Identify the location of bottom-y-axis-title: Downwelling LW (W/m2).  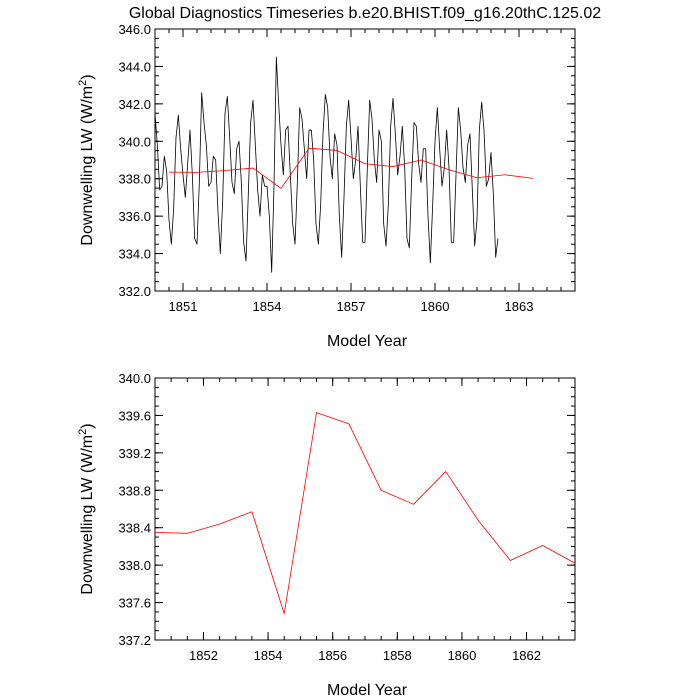
(86, 508).